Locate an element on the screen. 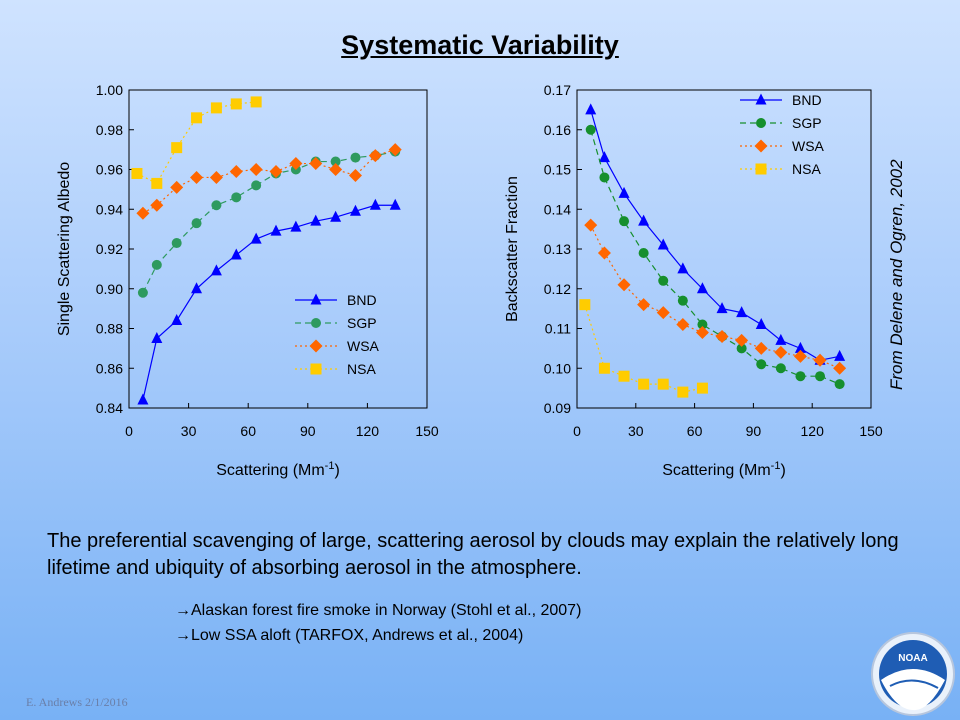  series-bnd is located at coordinates (715, 234).